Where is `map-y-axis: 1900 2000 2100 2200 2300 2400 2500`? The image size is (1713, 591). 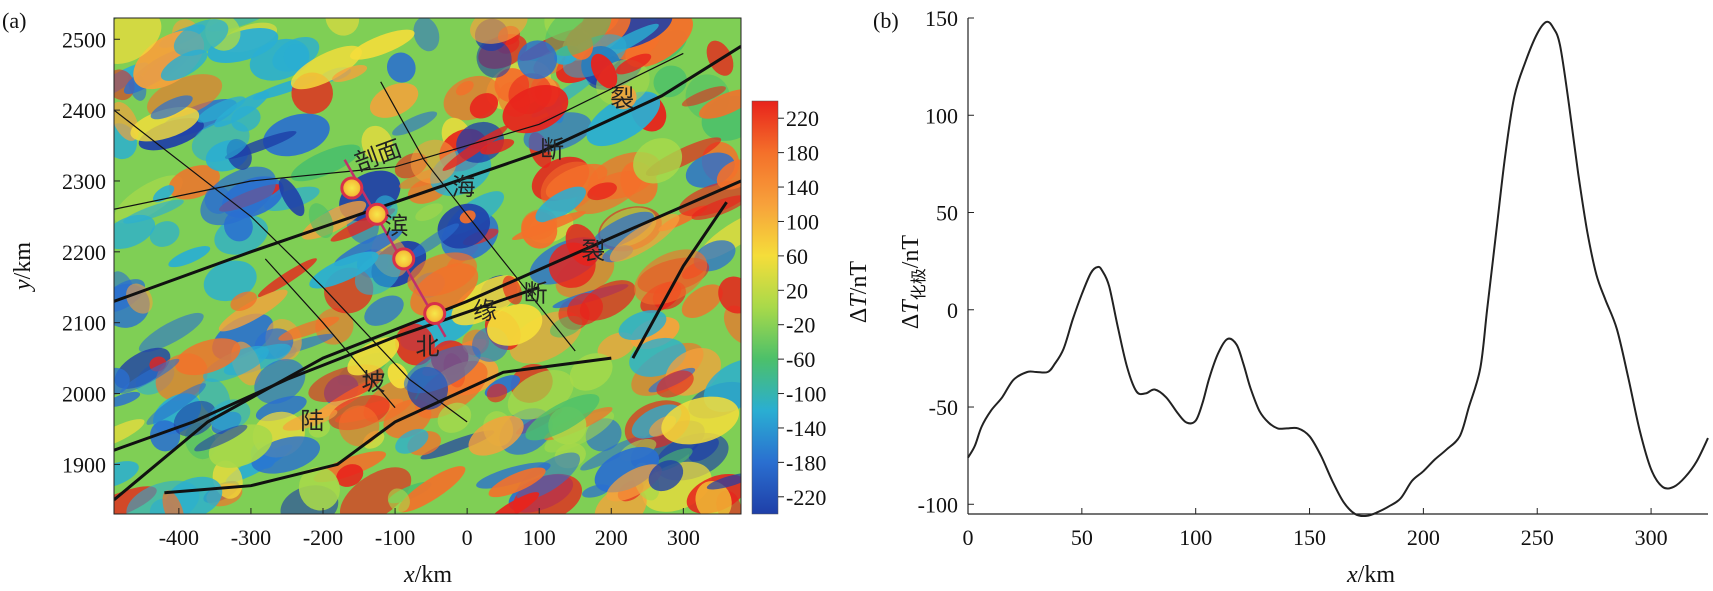 map-y-axis: 1900 2000 2100 2200 2300 2400 2500 is located at coordinates (91, 252).